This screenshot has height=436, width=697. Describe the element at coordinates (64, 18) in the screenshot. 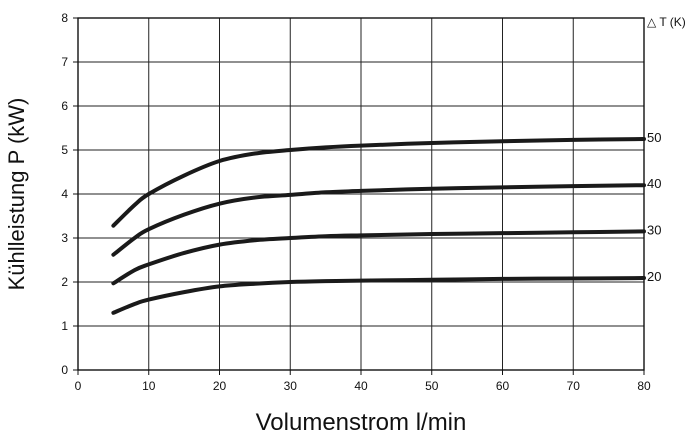

I see `y-tick-label: 8` at that location.